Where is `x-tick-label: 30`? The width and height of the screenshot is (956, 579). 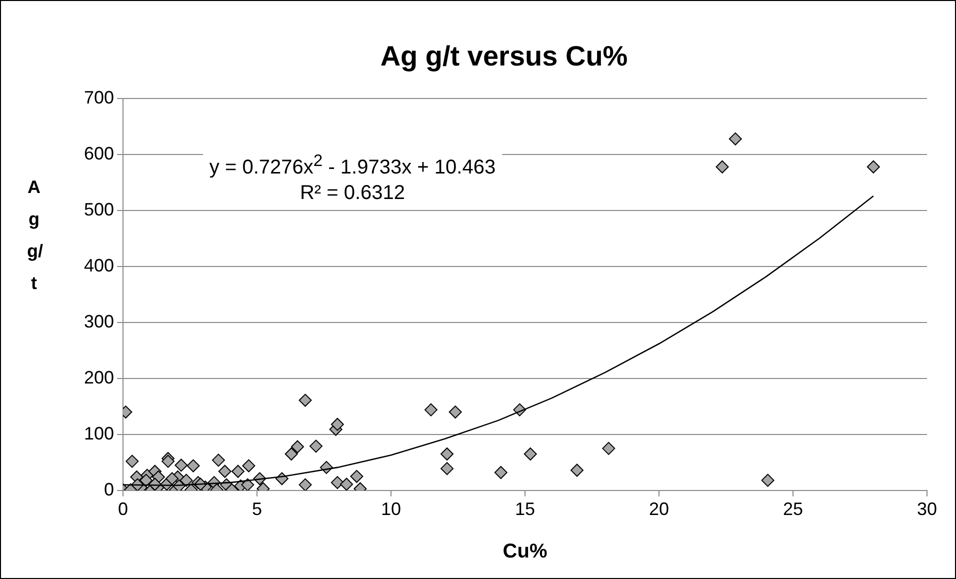
x-tick-label: 30 is located at coordinates (927, 509).